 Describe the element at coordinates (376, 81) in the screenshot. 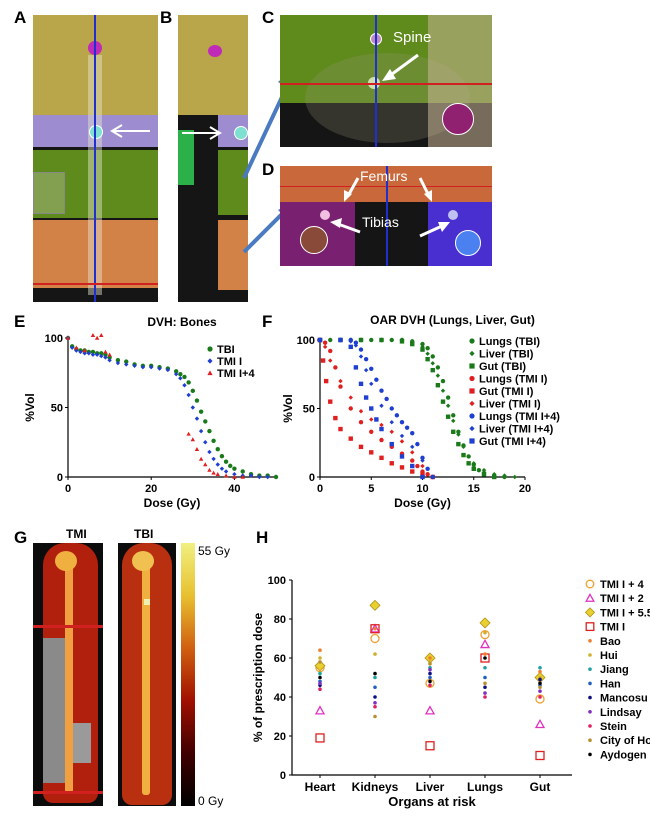

I see `blue-isocenter-line` at that location.